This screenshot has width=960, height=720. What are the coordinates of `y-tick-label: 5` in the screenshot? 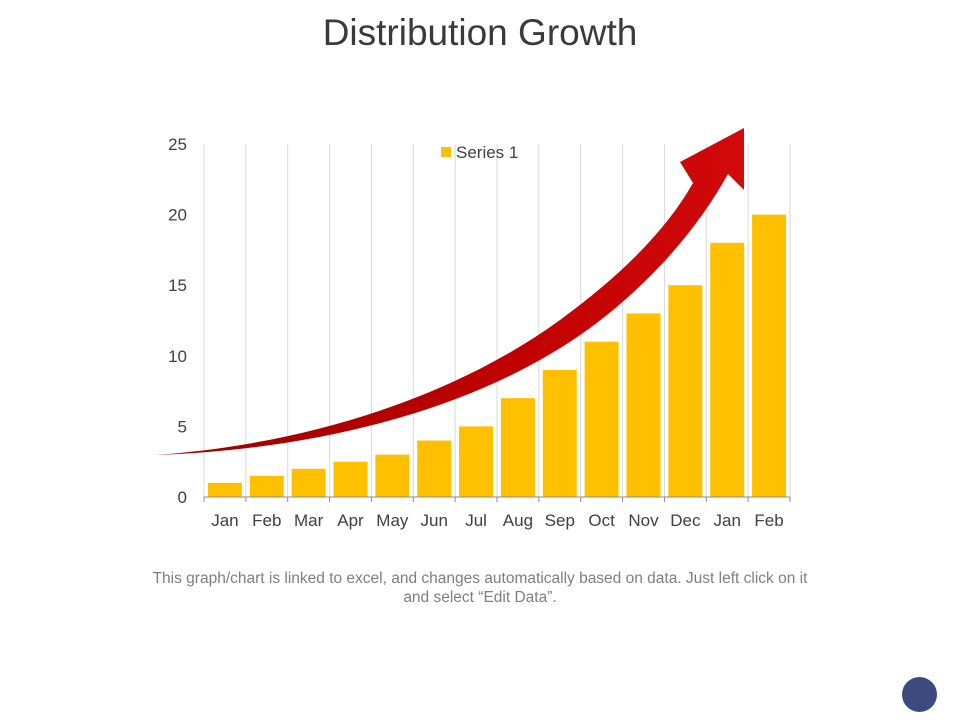 It's located at (182, 426).